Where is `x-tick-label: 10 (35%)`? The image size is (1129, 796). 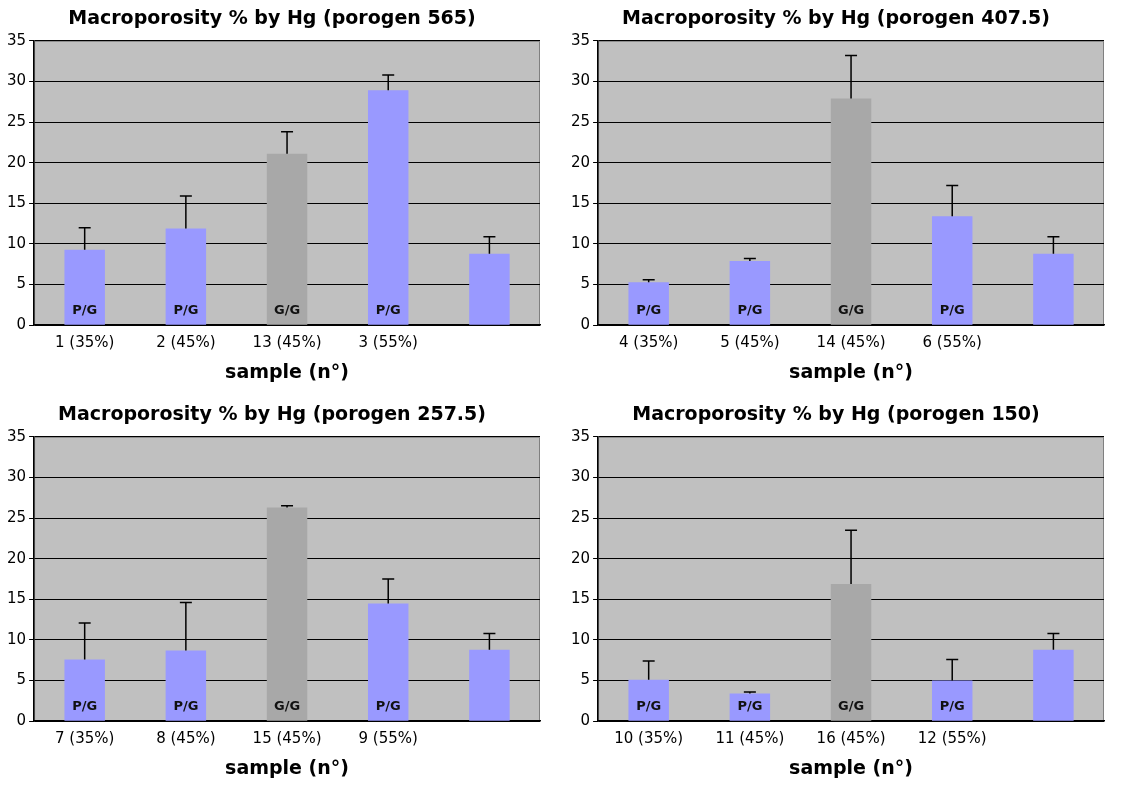
x-tick-label: 10 (35%) is located at coordinates (649, 738).